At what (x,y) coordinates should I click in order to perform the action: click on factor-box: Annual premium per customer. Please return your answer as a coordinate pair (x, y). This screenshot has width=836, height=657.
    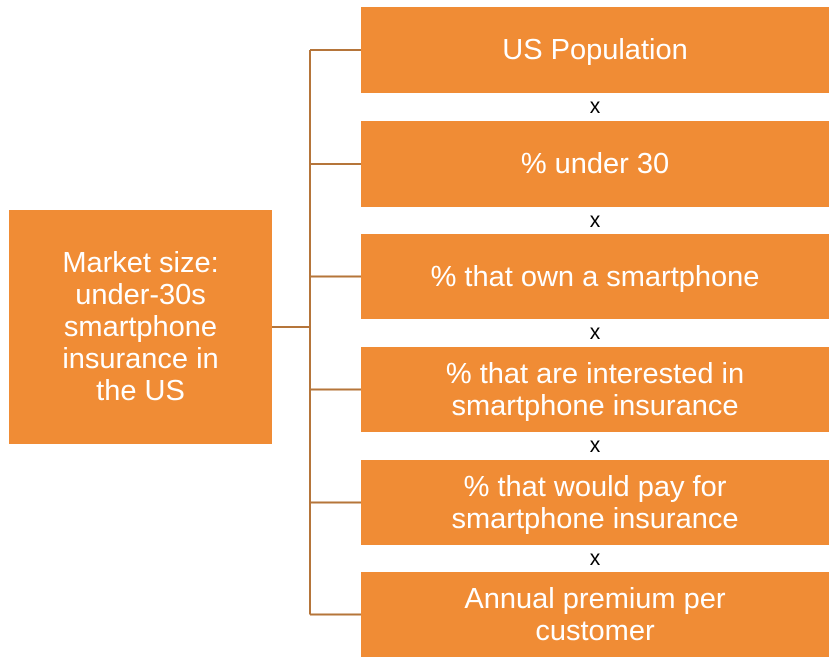
    Looking at the image, I should click on (595, 614).